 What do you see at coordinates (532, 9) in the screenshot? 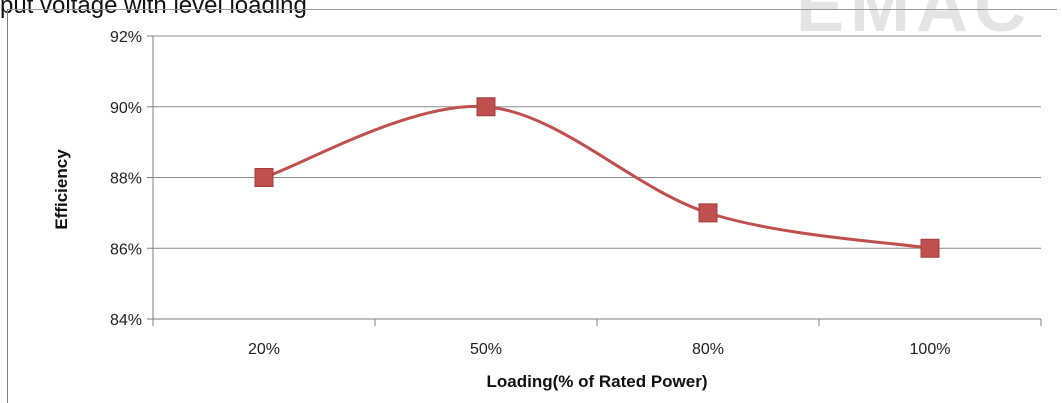
I see `chart-frame-top` at bounding box center [532, 9].